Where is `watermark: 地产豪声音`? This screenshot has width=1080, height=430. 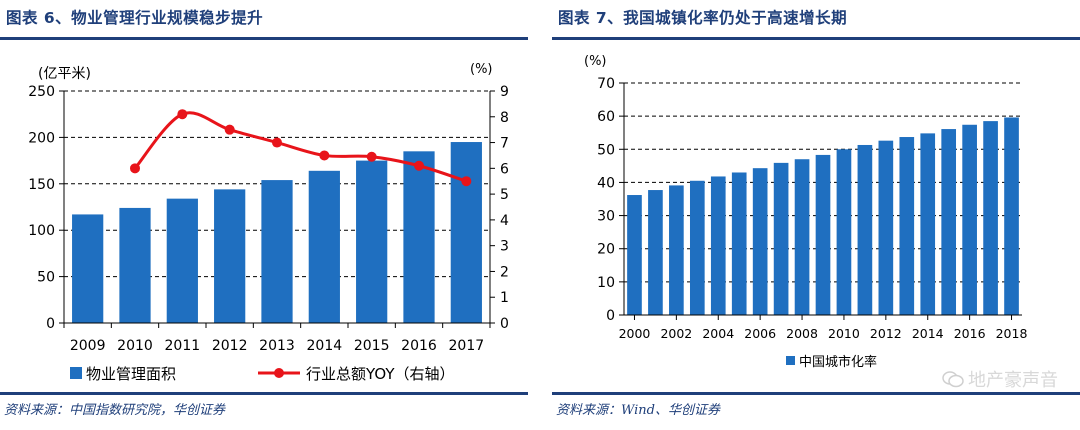
watermark: 地产豪声音 is located at coordinates (1000, 379).